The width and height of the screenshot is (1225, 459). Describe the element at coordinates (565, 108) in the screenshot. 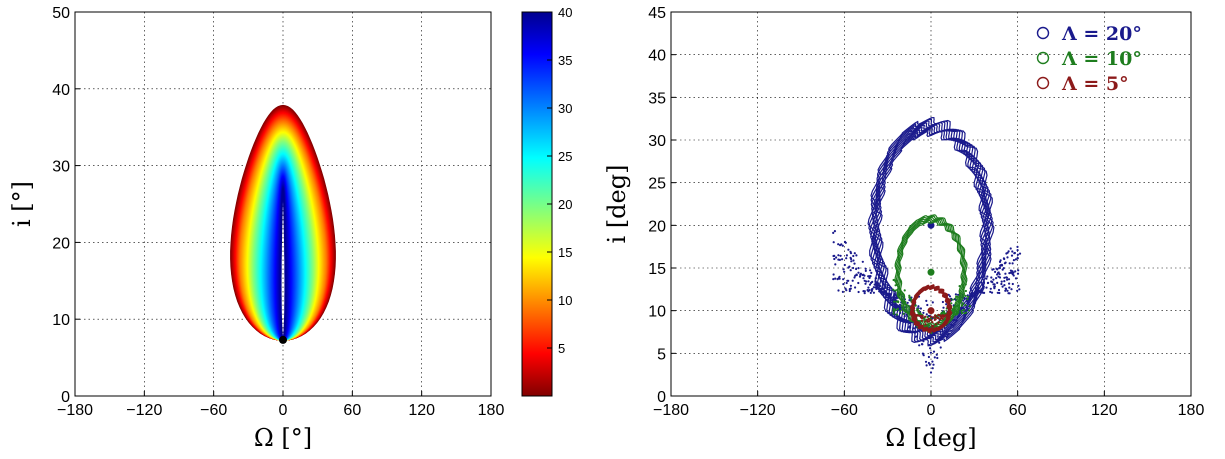

I see `colorbar-tick-label: 30` at that location.